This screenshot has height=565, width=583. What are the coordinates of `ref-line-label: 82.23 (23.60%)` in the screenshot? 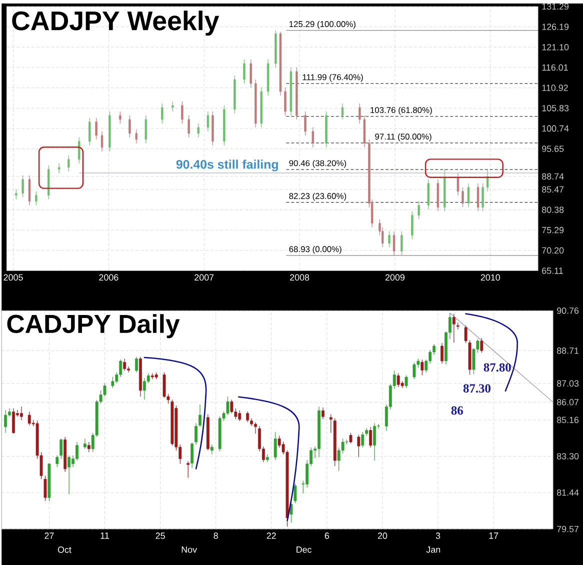 It's located at (317, 196).